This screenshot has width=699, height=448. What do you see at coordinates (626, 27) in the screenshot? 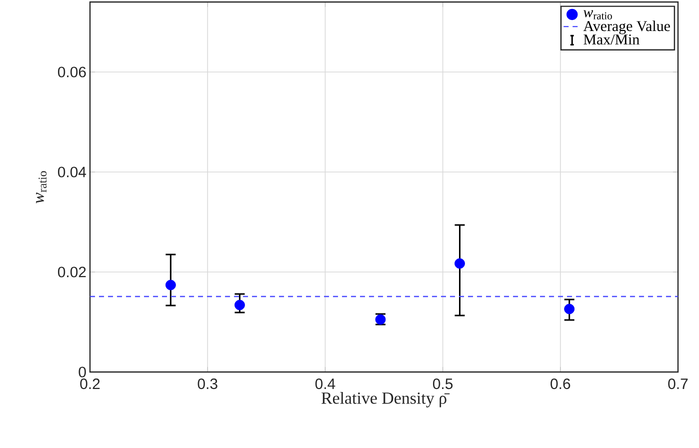
I see `legend-label: Average Value` at bounding box center [626, 27].